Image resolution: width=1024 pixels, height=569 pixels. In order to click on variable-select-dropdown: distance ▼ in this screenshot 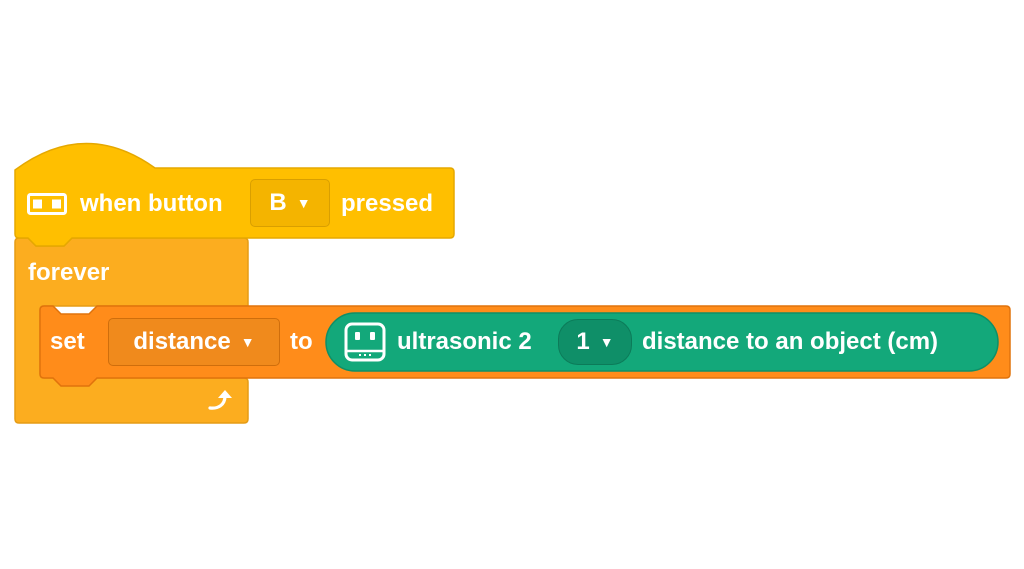, I will do `click(194, 342)`.